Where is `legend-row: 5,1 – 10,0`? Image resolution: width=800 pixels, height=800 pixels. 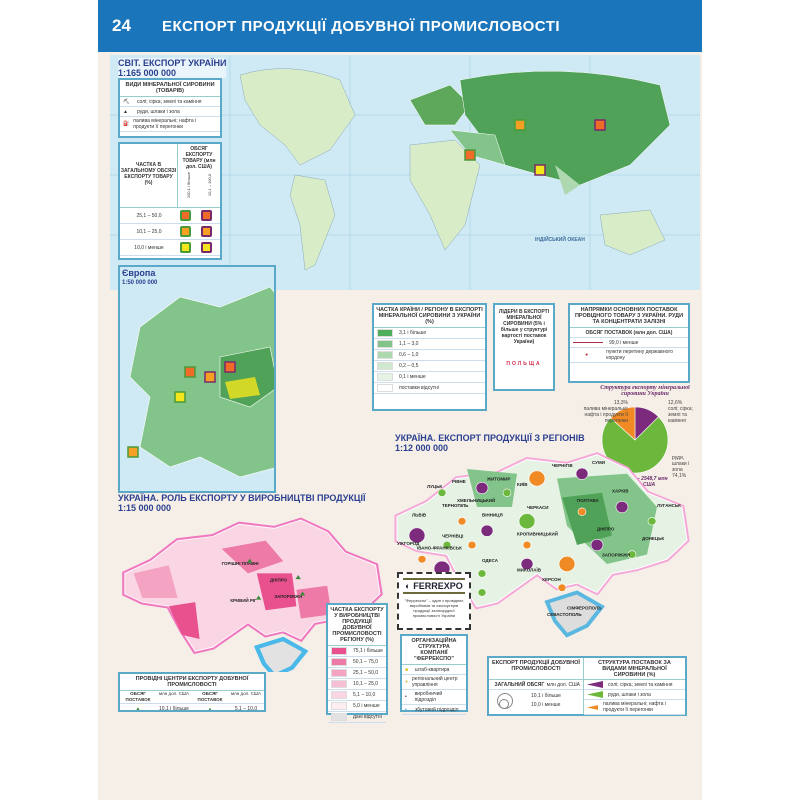
legend-row: 5,1 – 10,0 is located at coordinates (357, 695).